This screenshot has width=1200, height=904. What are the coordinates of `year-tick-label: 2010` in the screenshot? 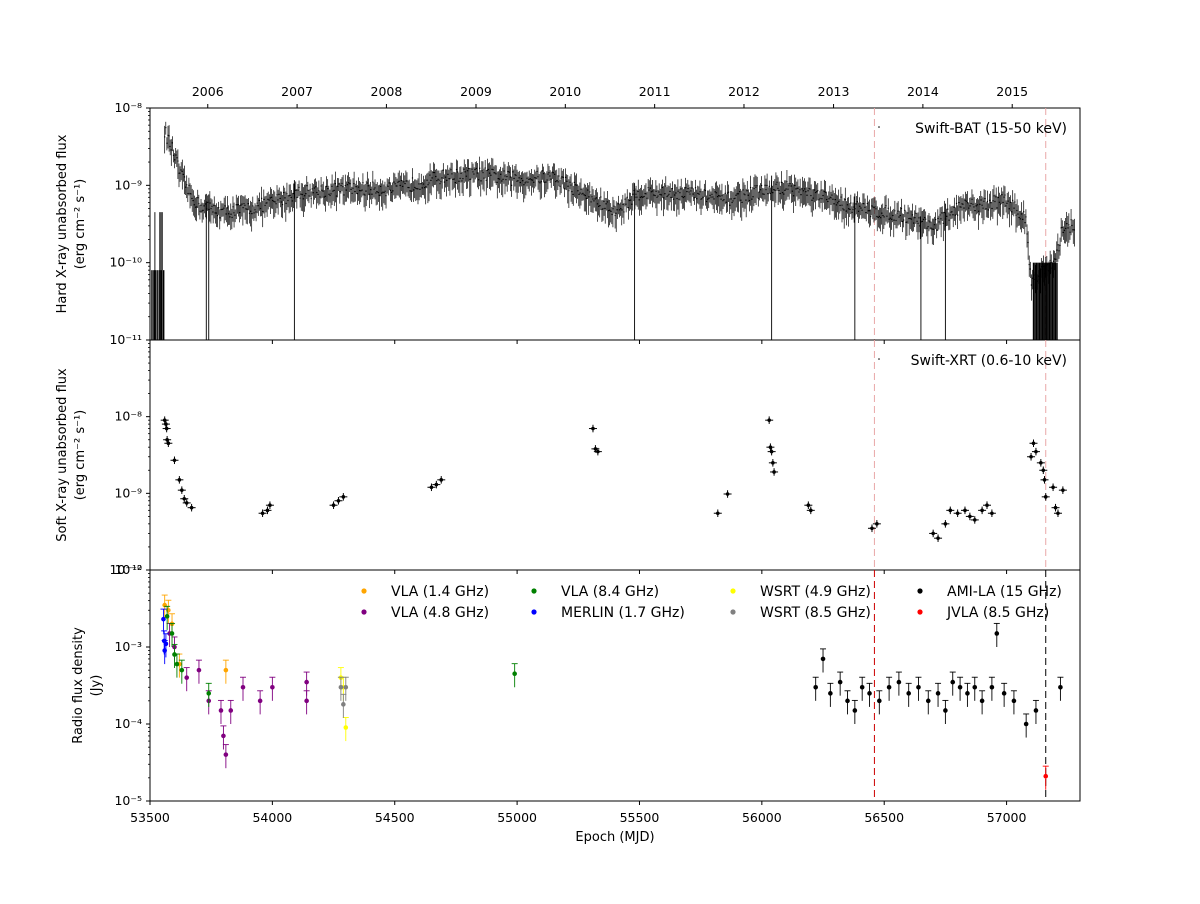 It's located at (565, 91).